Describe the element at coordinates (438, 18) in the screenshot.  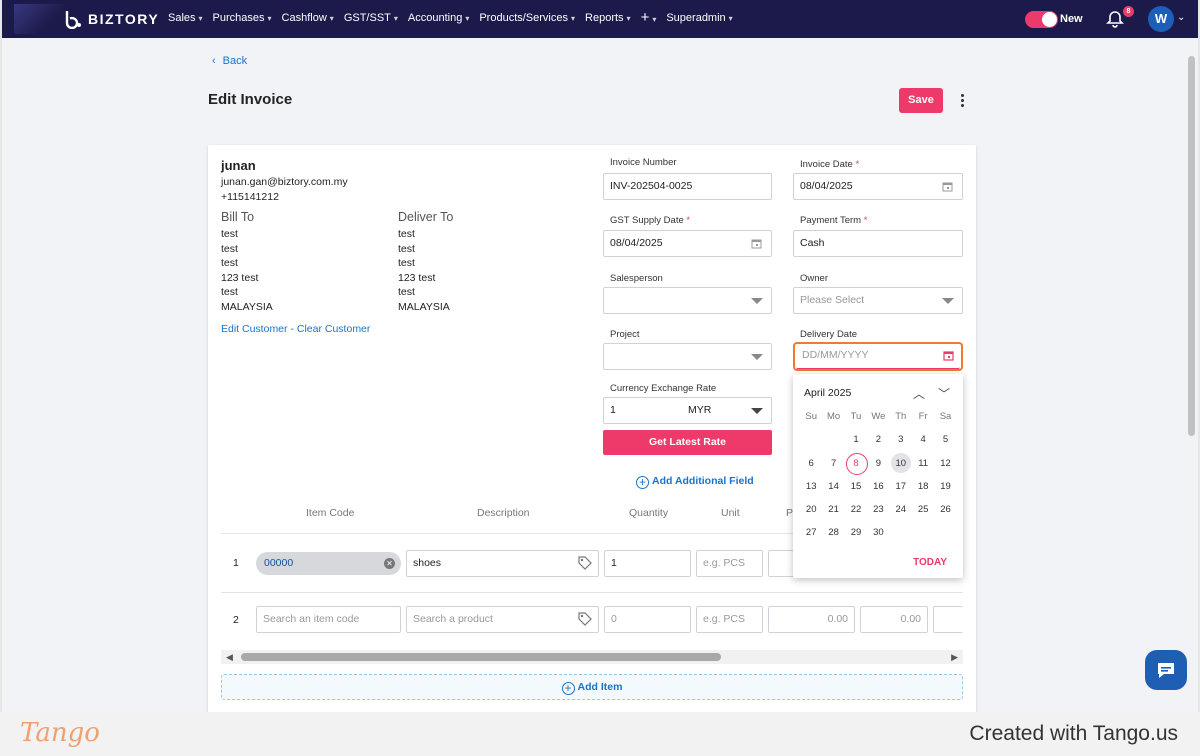
I see `menu-accounting: Accounting ▾` at that location.